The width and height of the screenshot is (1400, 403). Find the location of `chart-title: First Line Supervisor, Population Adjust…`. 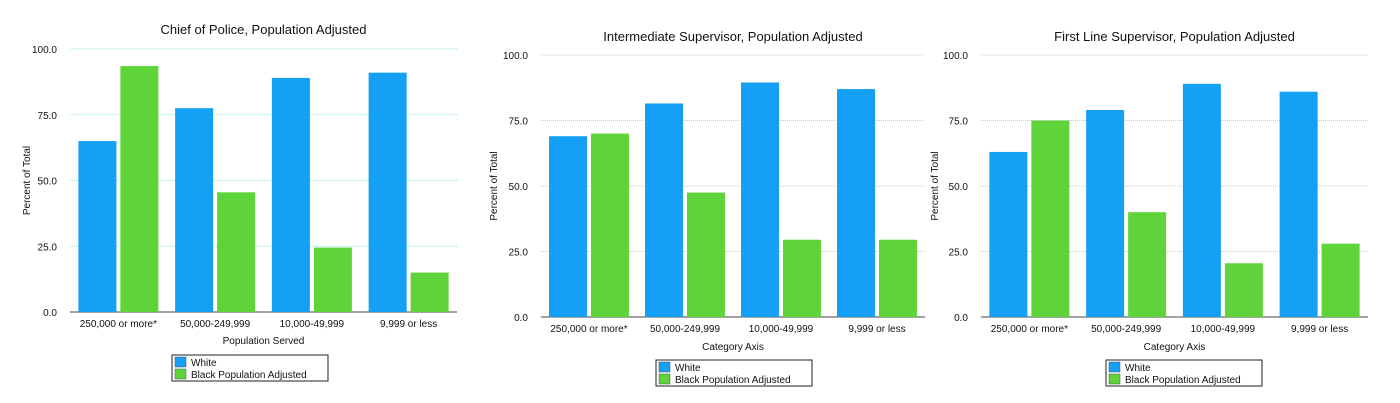

chart-title: First Line Supervisor, Population Adjust… is located at coordinates (1174, 36).